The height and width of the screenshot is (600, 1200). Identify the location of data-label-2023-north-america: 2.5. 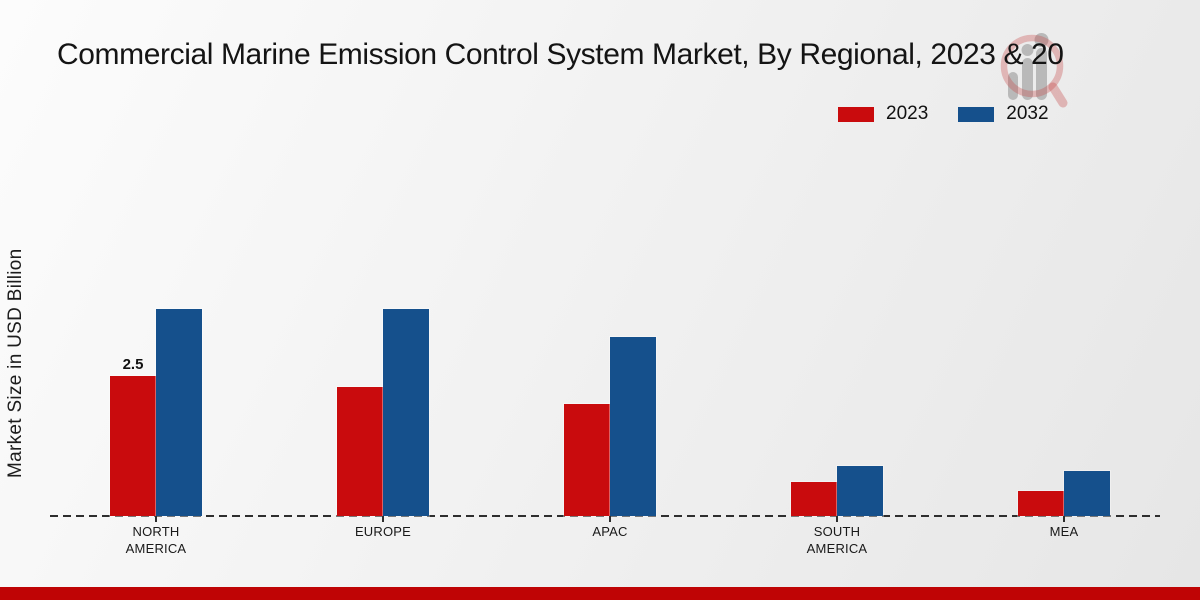
(133, 364).